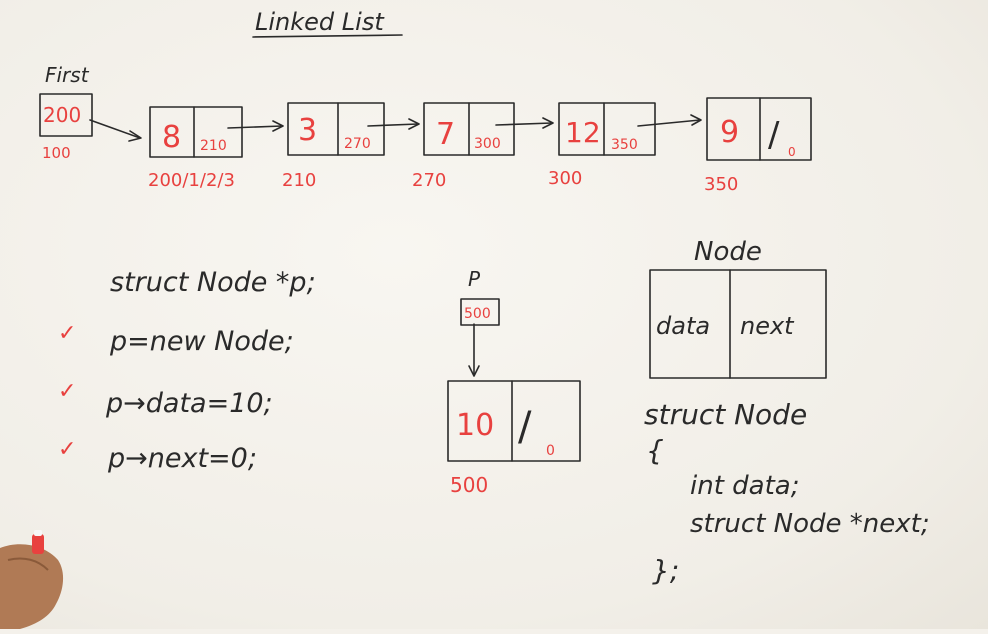 The height and width of the screenshot is (634, 988). What do you see at coordinates (738, 324) in the screenshot?
I see `node-struct-box` at bounding box center [738, 324].